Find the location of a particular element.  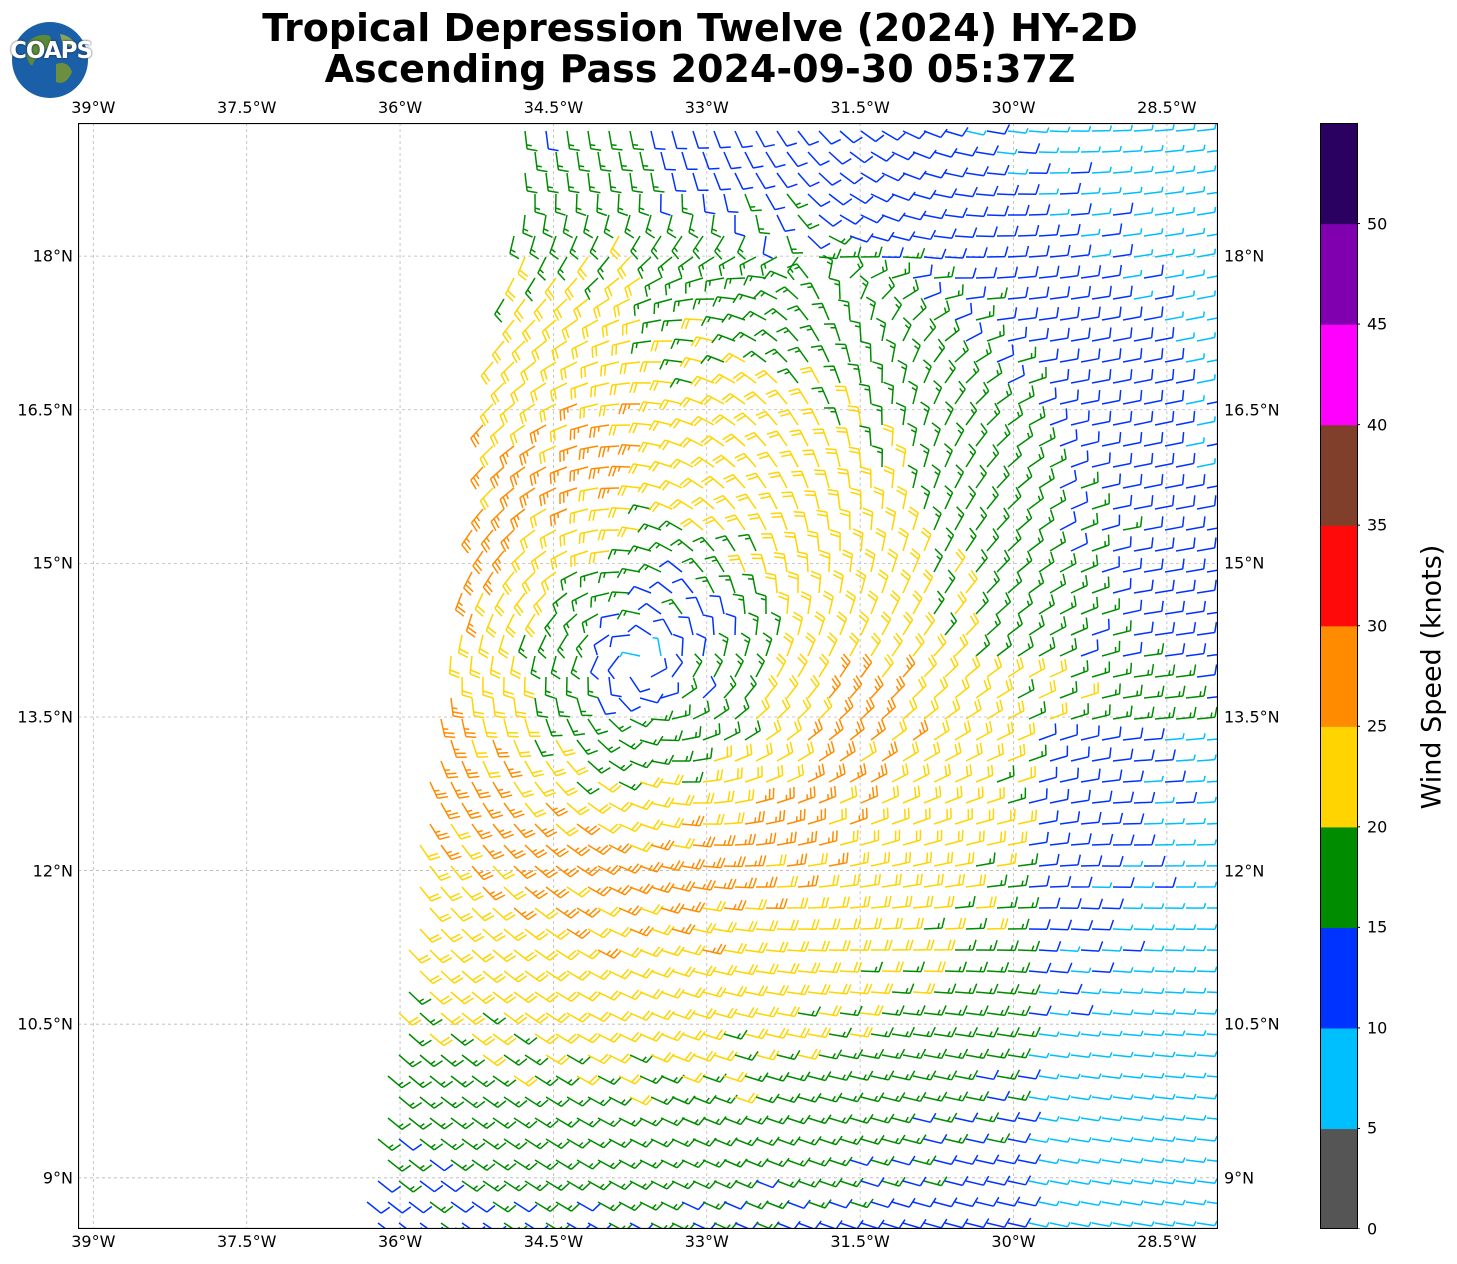

colorbar-tick-label: 35 is located at coordinates (1377, 525).